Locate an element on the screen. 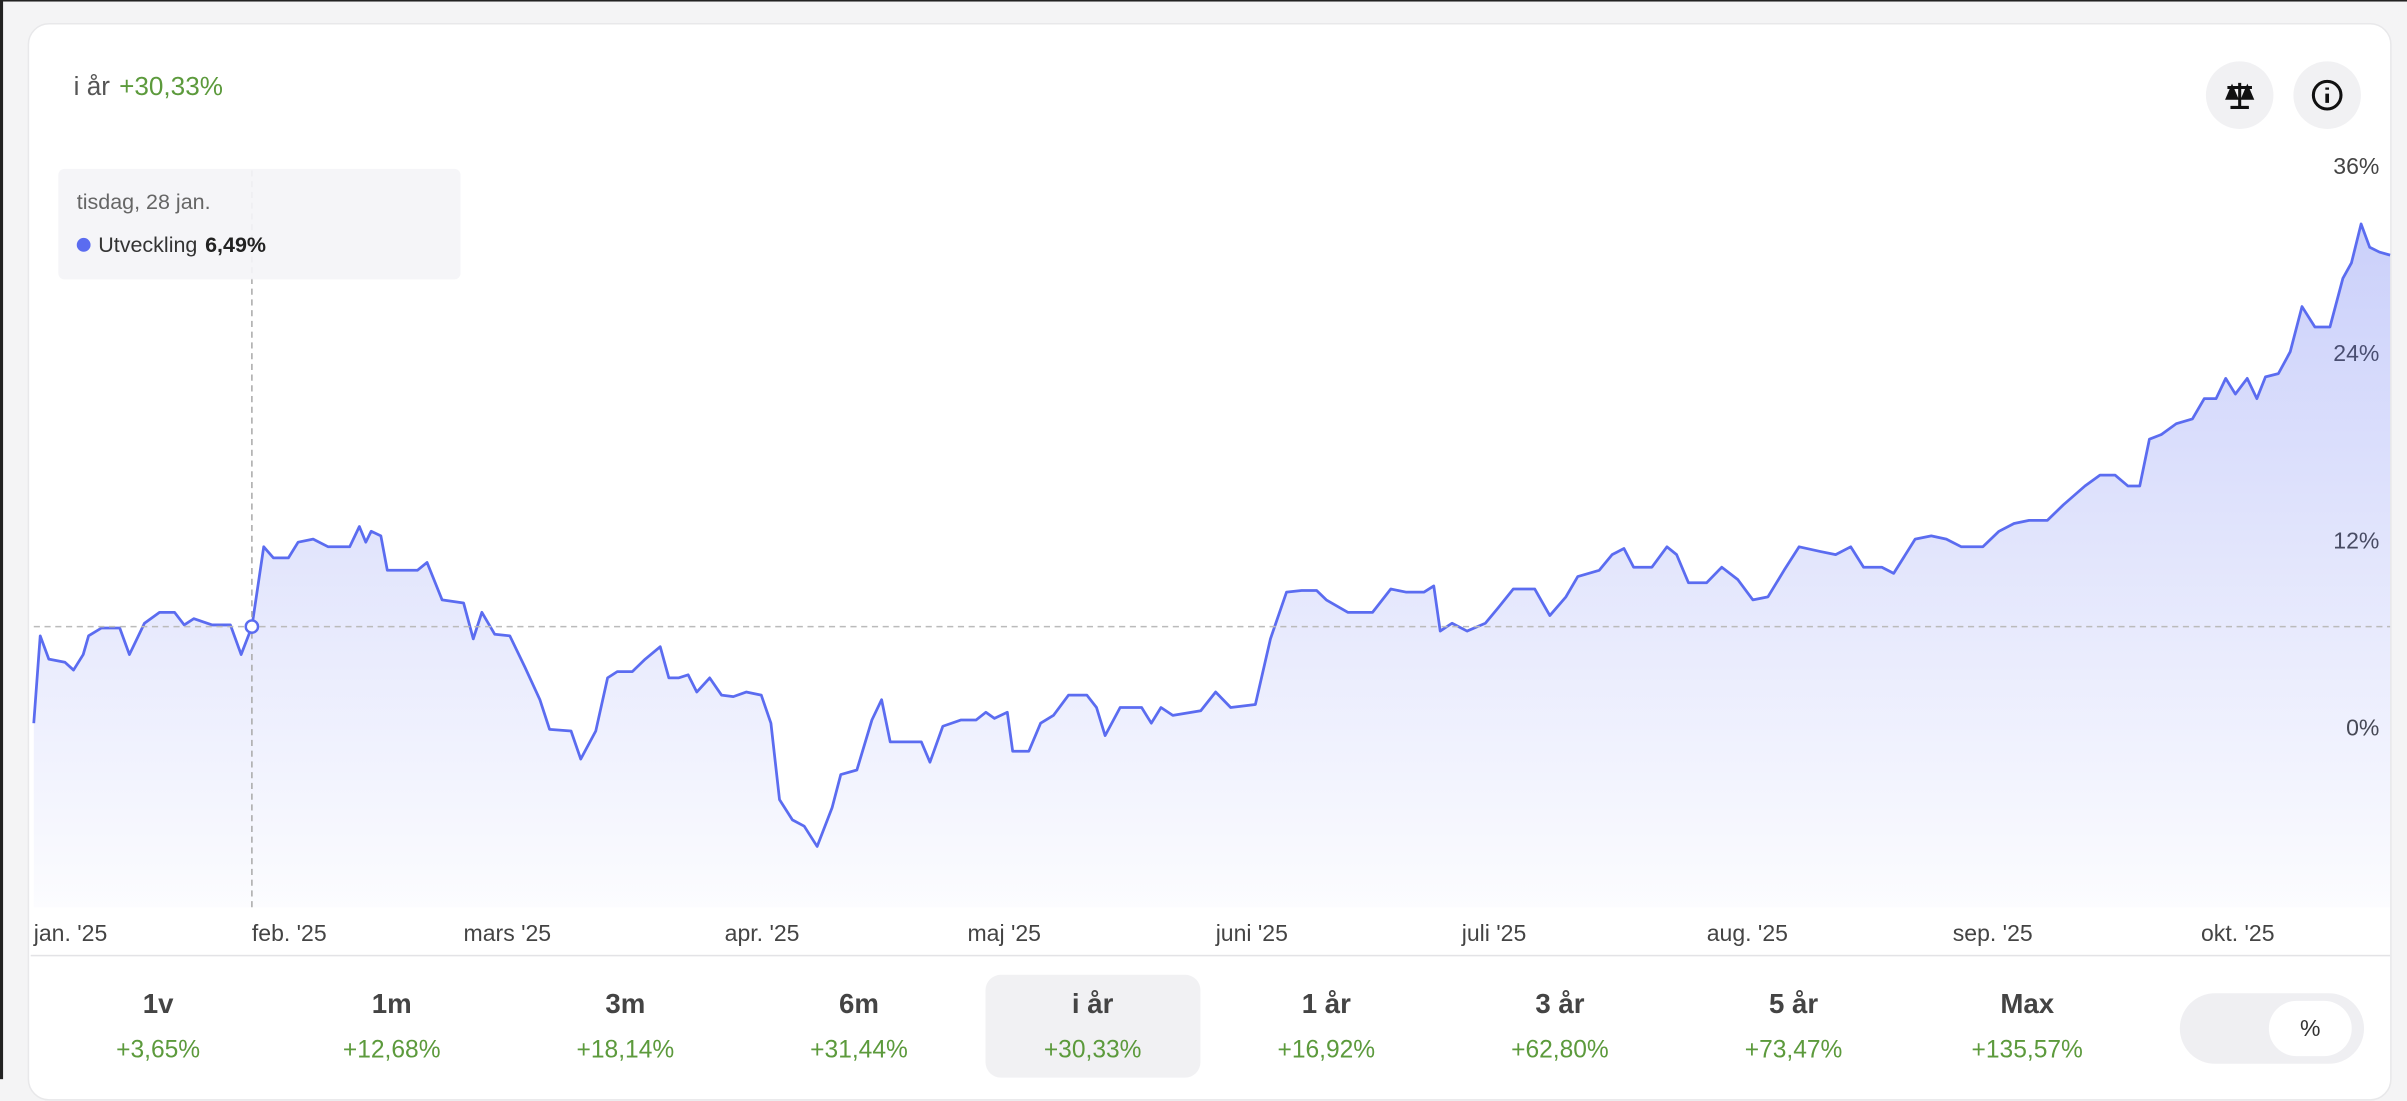 This screenshot has width=2407, height=1101. info-button is located at coordinates (2327, 95).